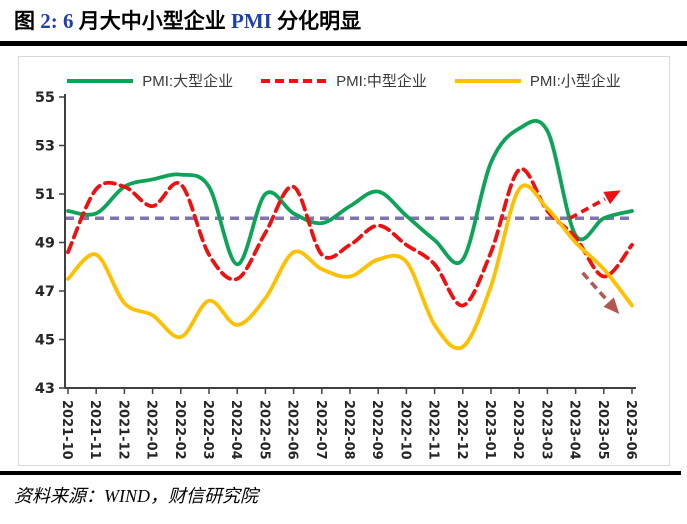 This screenshot has height=524, width=687. Describe the element at coordinates (630, 430) in the screenshot. I see `x-tick-label: 2023-06` at that location.